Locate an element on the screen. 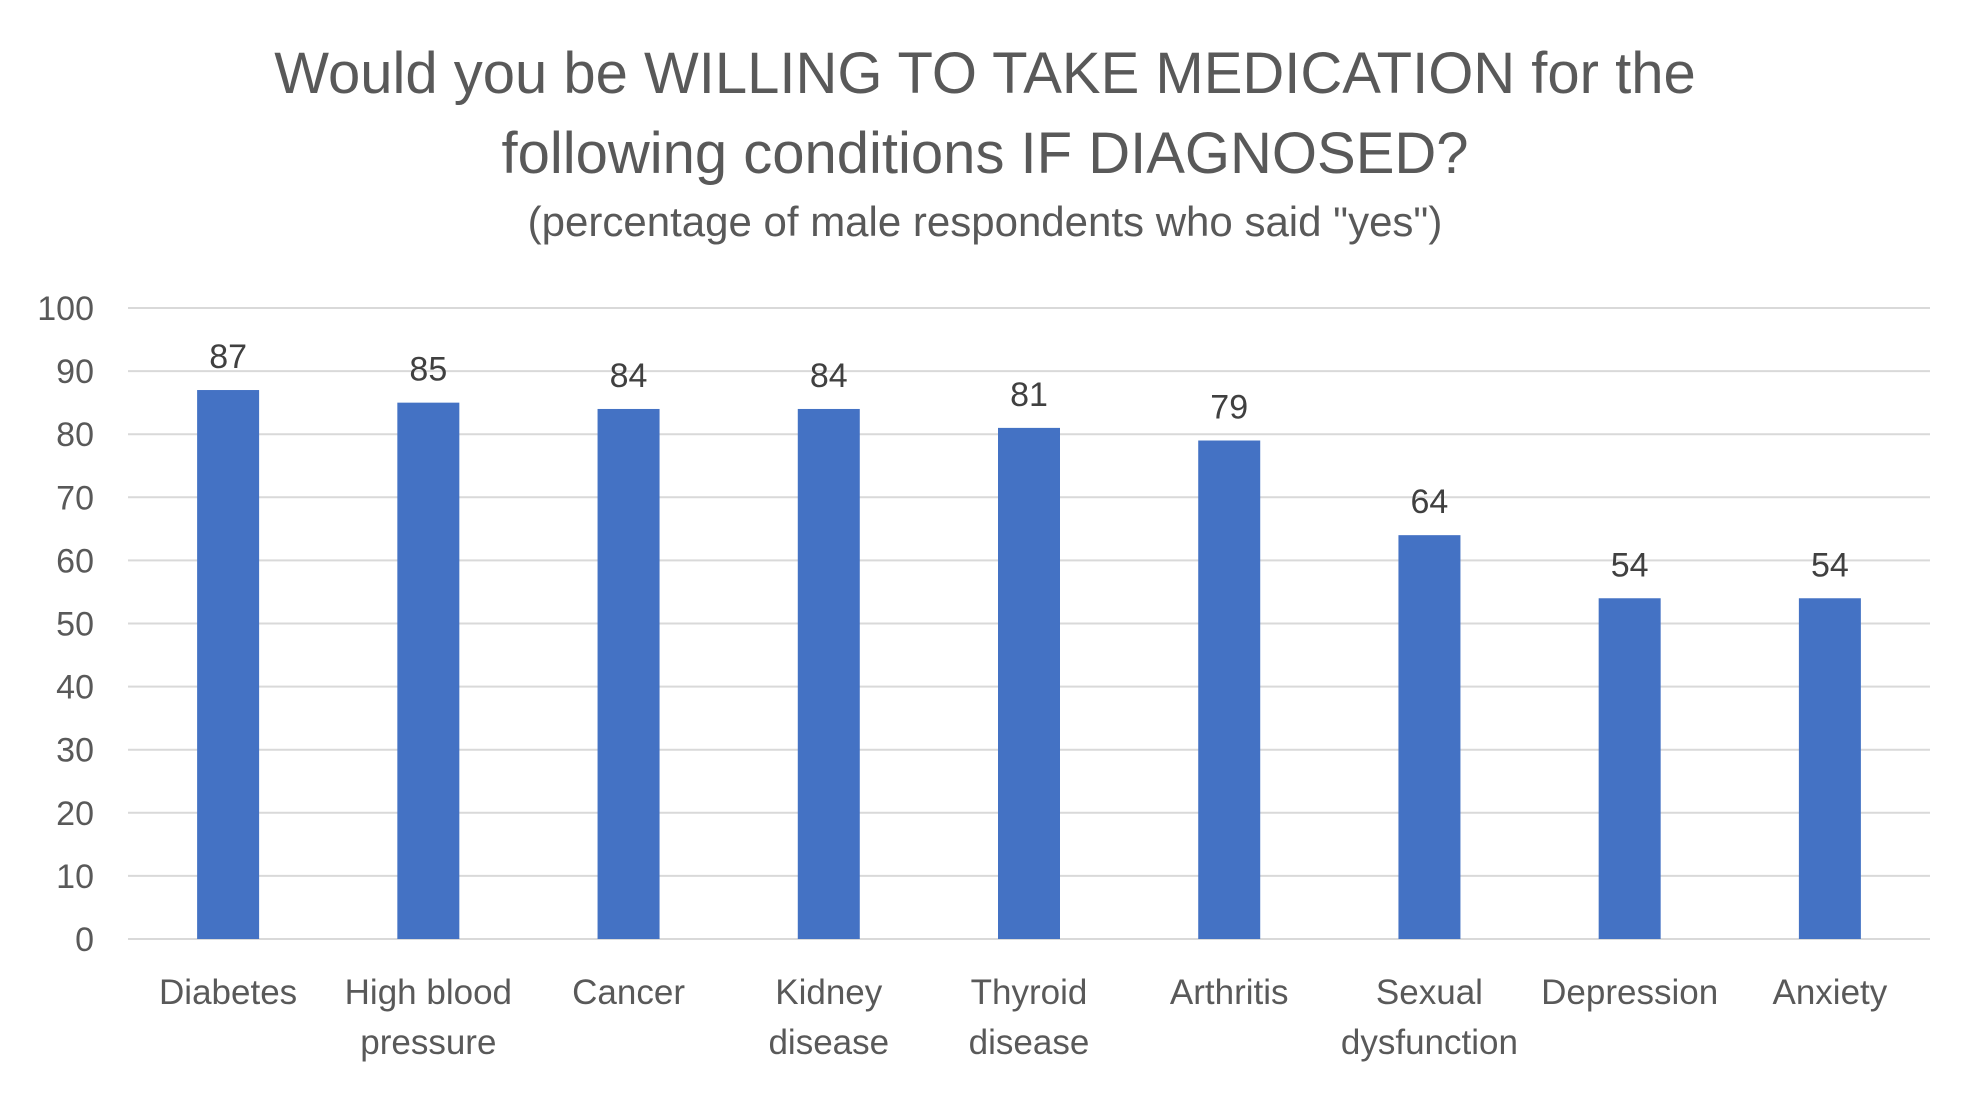  category-label-4: Thyroid disease is located at coordinates (1029, 1017).